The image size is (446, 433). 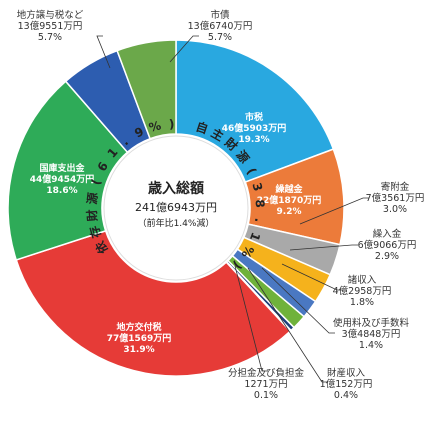 I want to click on dependent-source-ring-char-2: 財, so click(x=92, y=216).